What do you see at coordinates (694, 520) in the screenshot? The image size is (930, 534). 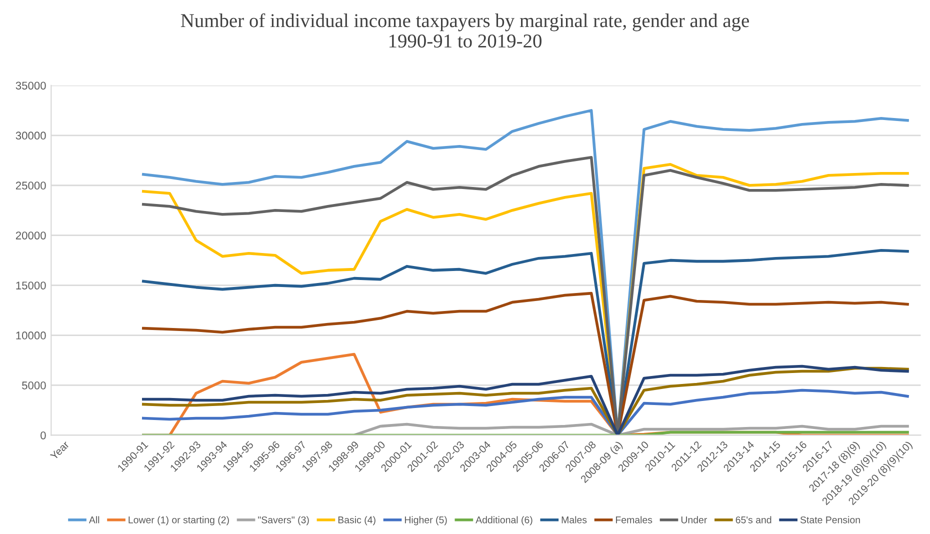 I see `legend-label: Under` at bounding box center [694, 520].